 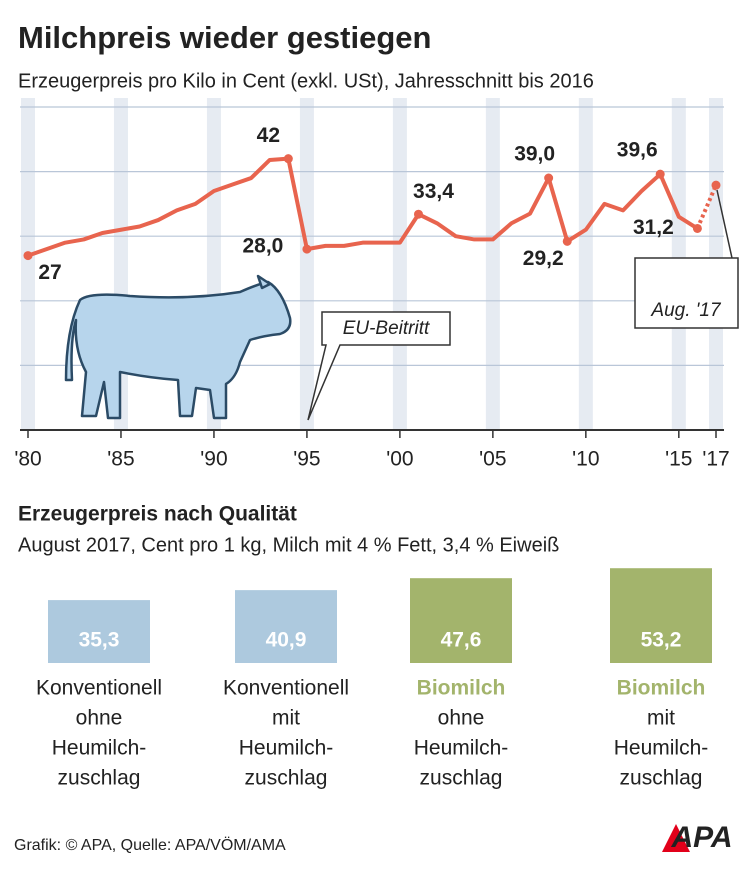 What do you see at coordinates (661, 640) in the screenshot?
I see `bar-value-label: 53,2` at bounding box center [661, 640].